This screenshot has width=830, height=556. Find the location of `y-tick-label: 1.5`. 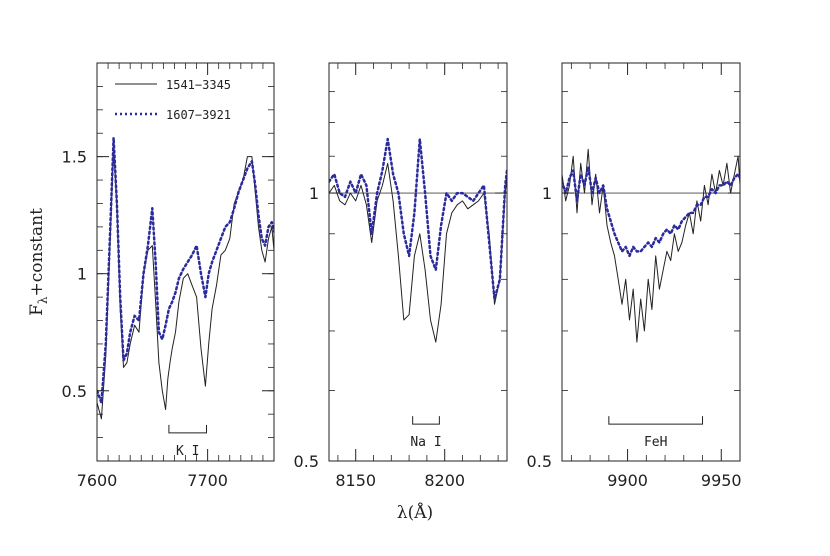

y-tick-label: 1.5 is located at coordinates (74, 157).